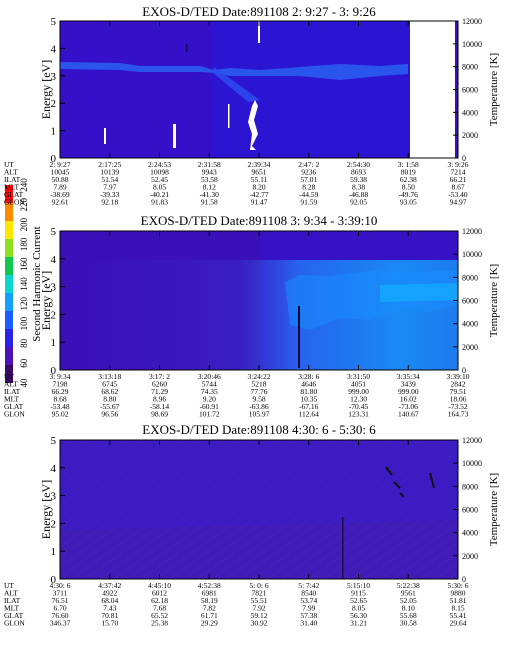 This screenshot has width=505, height=649. What do you see at coordinates (109, 179) in the screenshot?
I see `info-cell: 51.54` at bounding box center [109, 179].